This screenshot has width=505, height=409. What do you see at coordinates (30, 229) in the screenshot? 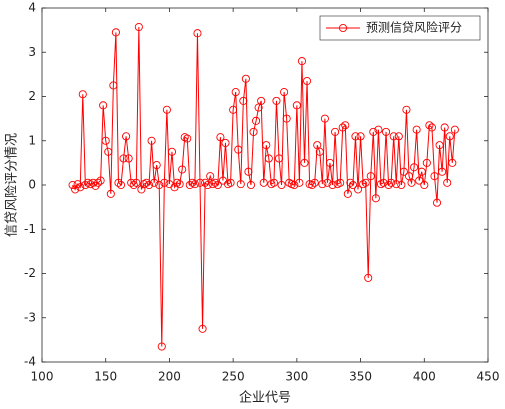
I see `y-tick-label: -1` at bounding box center [30, 229].